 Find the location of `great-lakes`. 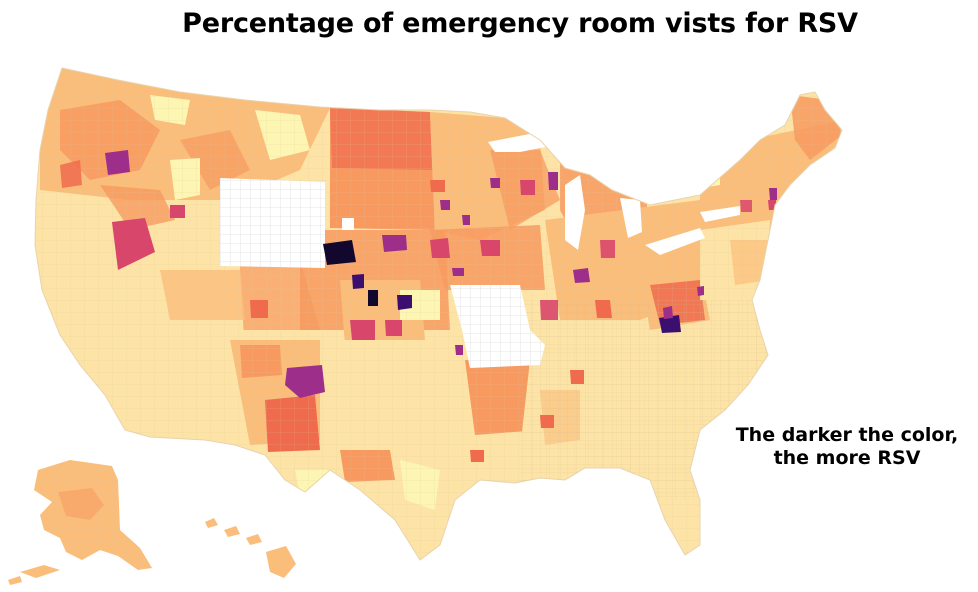

great-lakes is located at coordinates (614, 193).